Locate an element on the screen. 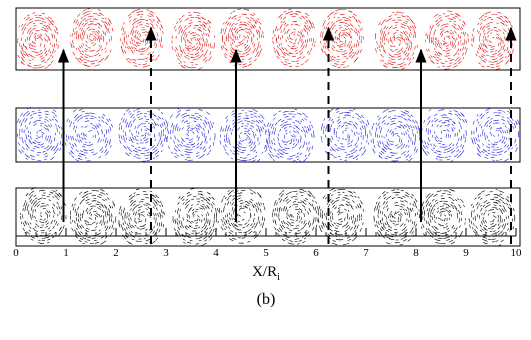 The image size is (531, 340). x-tick-label: 6 is located at coordinates (316, 253).